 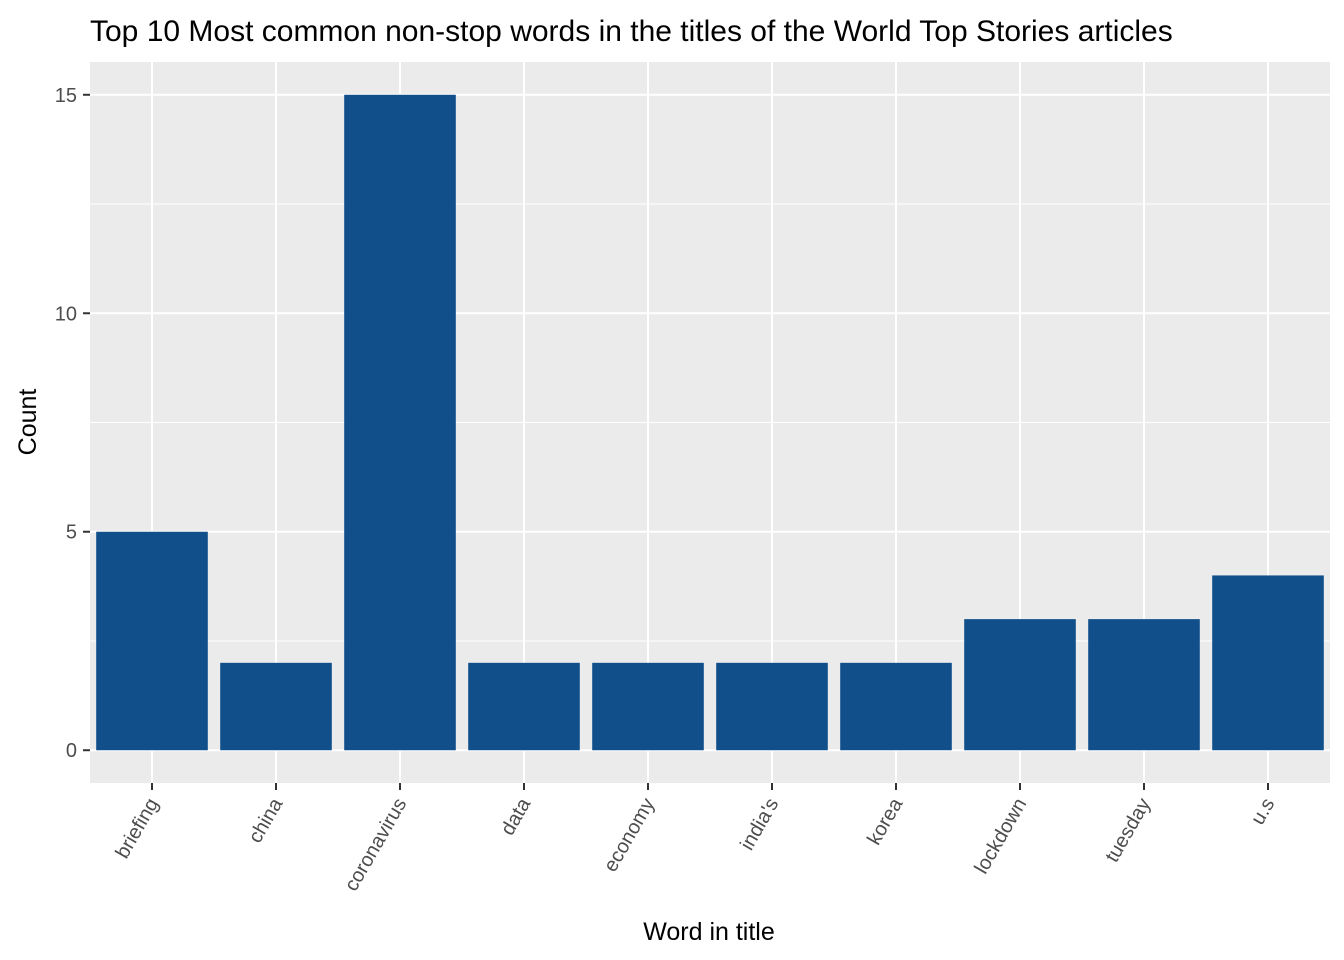 I want to click on x-tick-label: u.s, so click(x=1263, y=812).